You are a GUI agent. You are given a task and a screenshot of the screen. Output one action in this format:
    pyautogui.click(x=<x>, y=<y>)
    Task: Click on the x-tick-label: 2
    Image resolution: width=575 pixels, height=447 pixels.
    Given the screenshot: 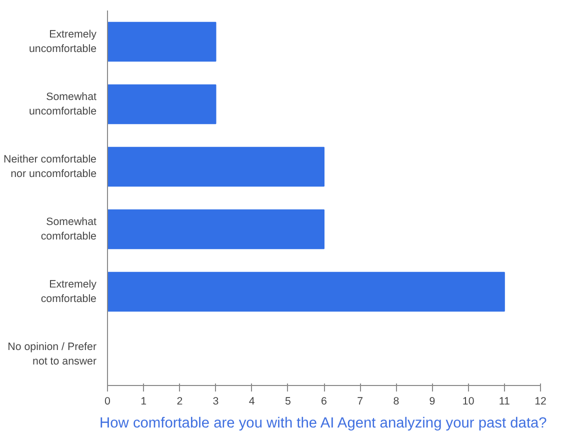 What is the action you would take?
    pyautogui.click(x=179, y=402)
    